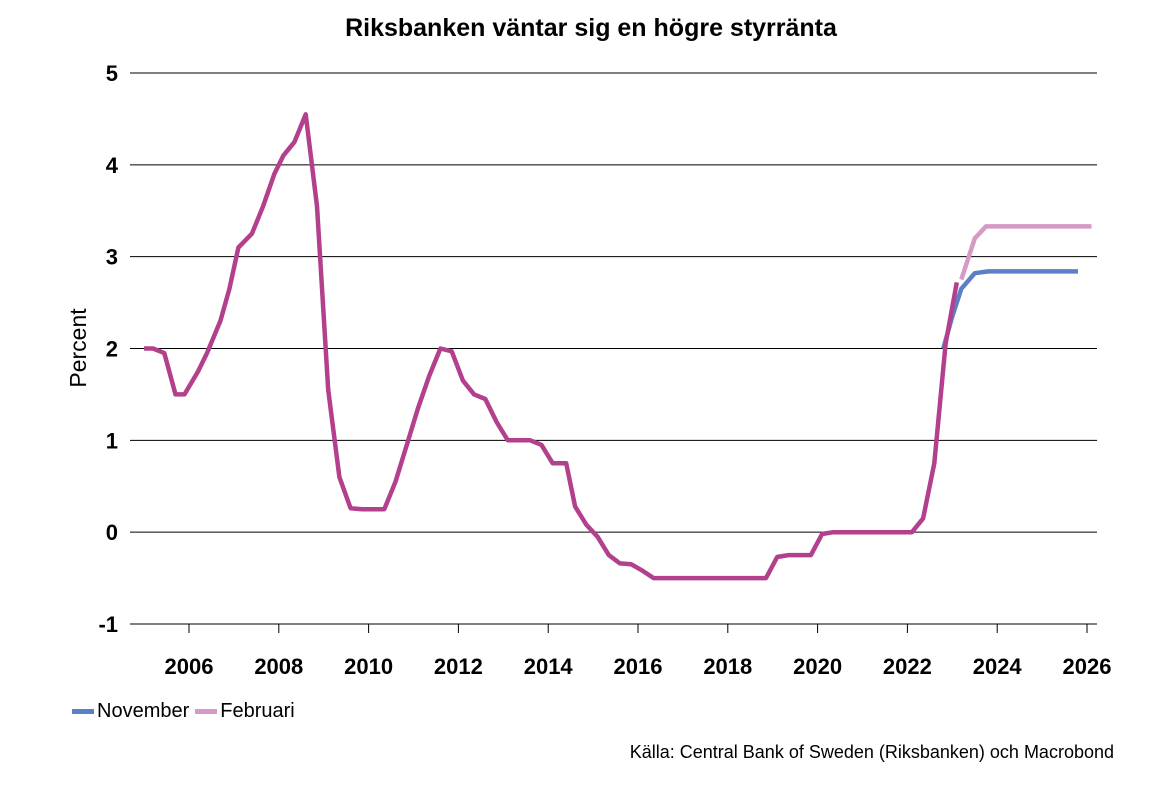 The image size is (1170, 798). Describe the element at coordinates (278, 666) in the screenshot. I see `x-tick-label: 2008` at that location.